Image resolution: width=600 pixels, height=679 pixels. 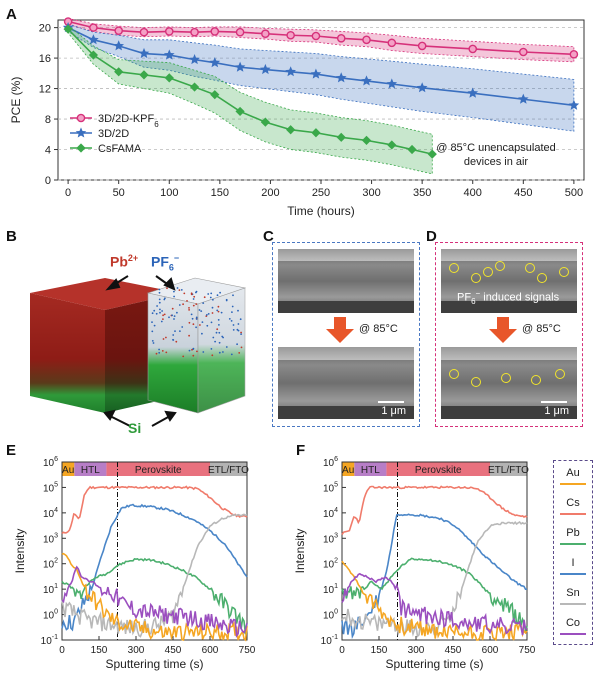 I want to click on y-tick-label: 10⁻¹, so click(x=49, y=640).